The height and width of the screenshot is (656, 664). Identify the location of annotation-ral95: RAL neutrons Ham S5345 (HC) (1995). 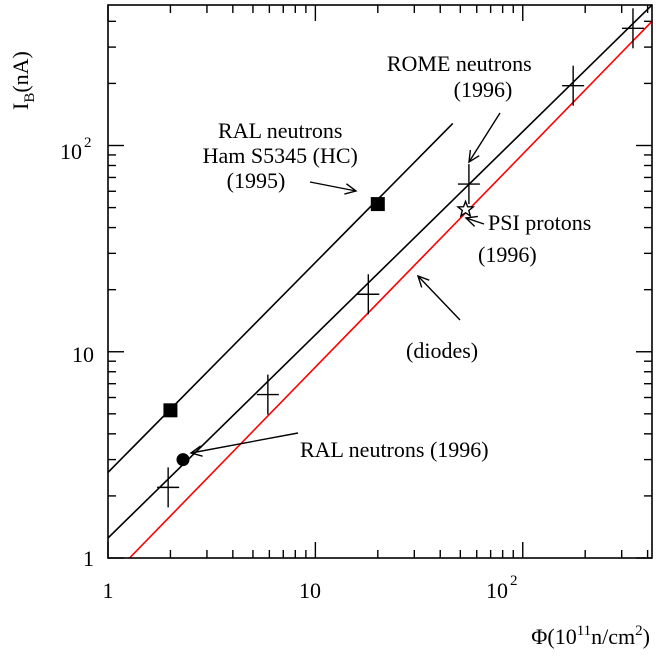
(283, 155).